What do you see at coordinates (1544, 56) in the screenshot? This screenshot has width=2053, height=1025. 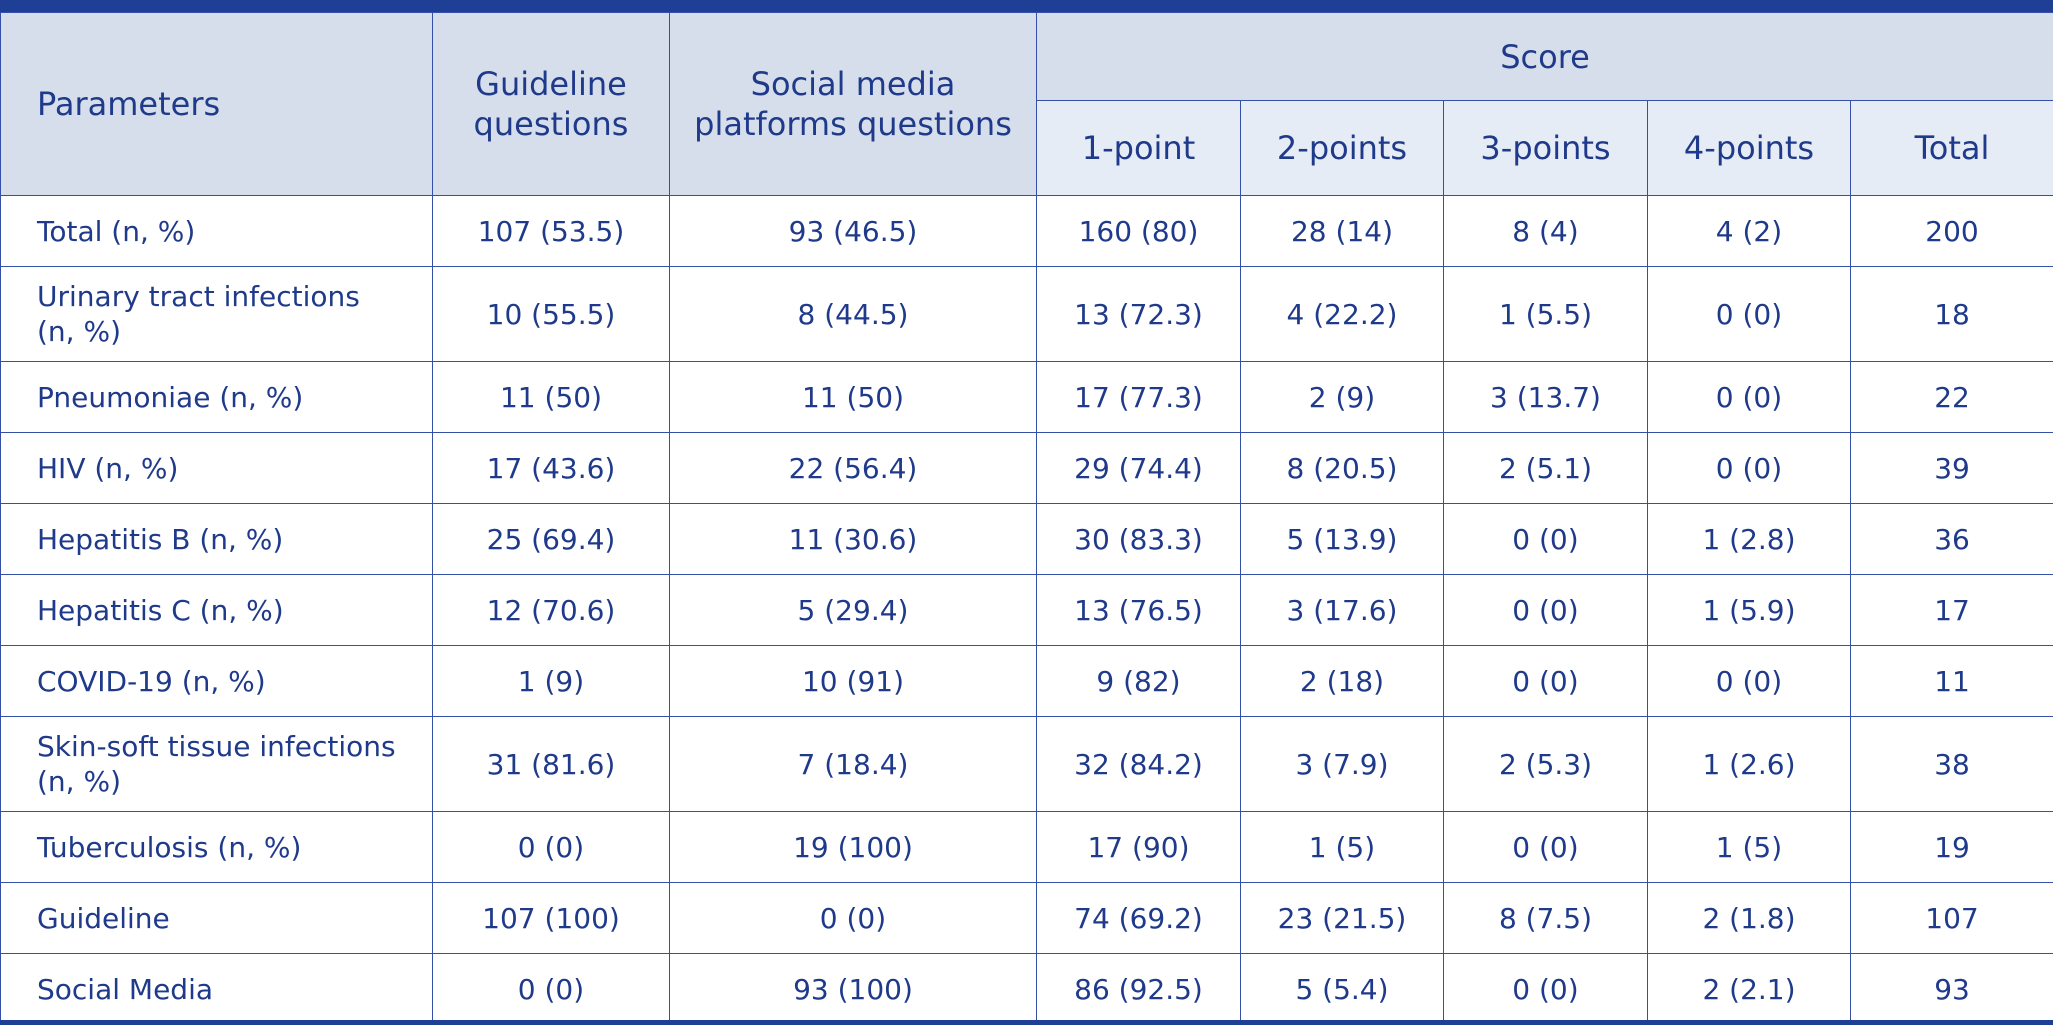 I see `header-score: Score` at bounding box center [1544, 56].